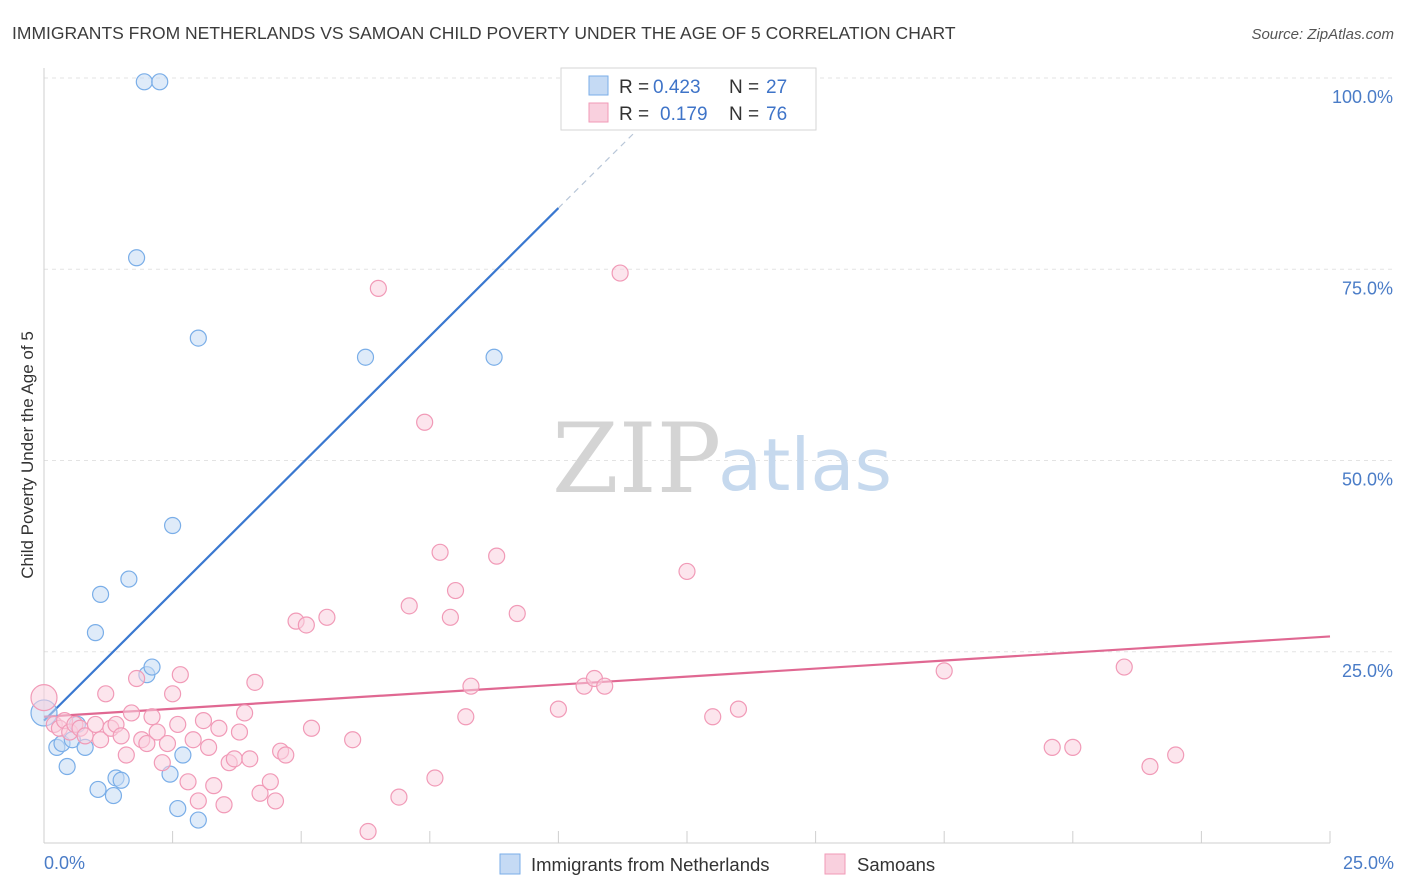 The width and height of the screenshot is (1406, 892). I want to click on watermark-zip: ZIP, so click(636, 459).